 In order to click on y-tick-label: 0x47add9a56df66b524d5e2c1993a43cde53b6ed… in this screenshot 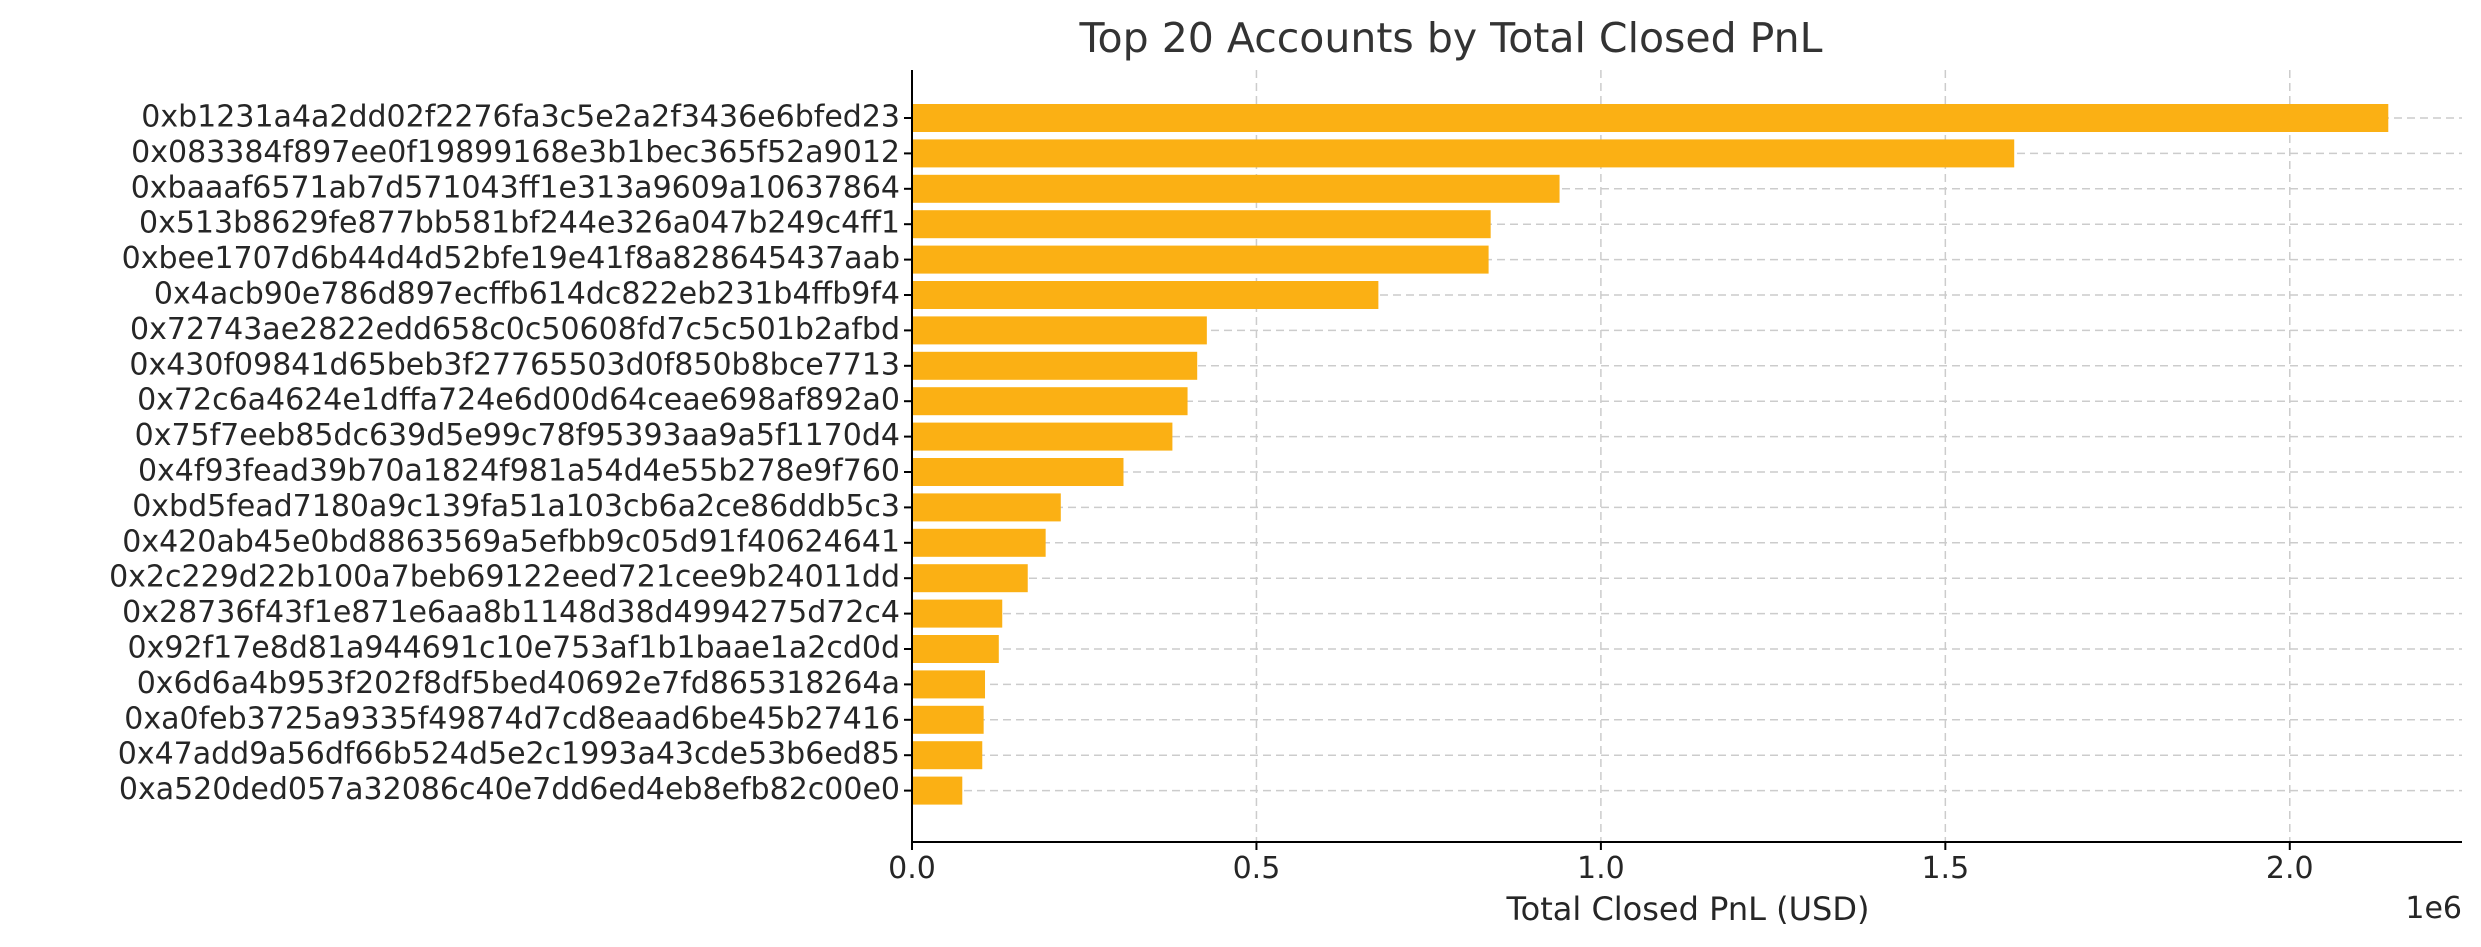, I will do `click(509, 754)`.